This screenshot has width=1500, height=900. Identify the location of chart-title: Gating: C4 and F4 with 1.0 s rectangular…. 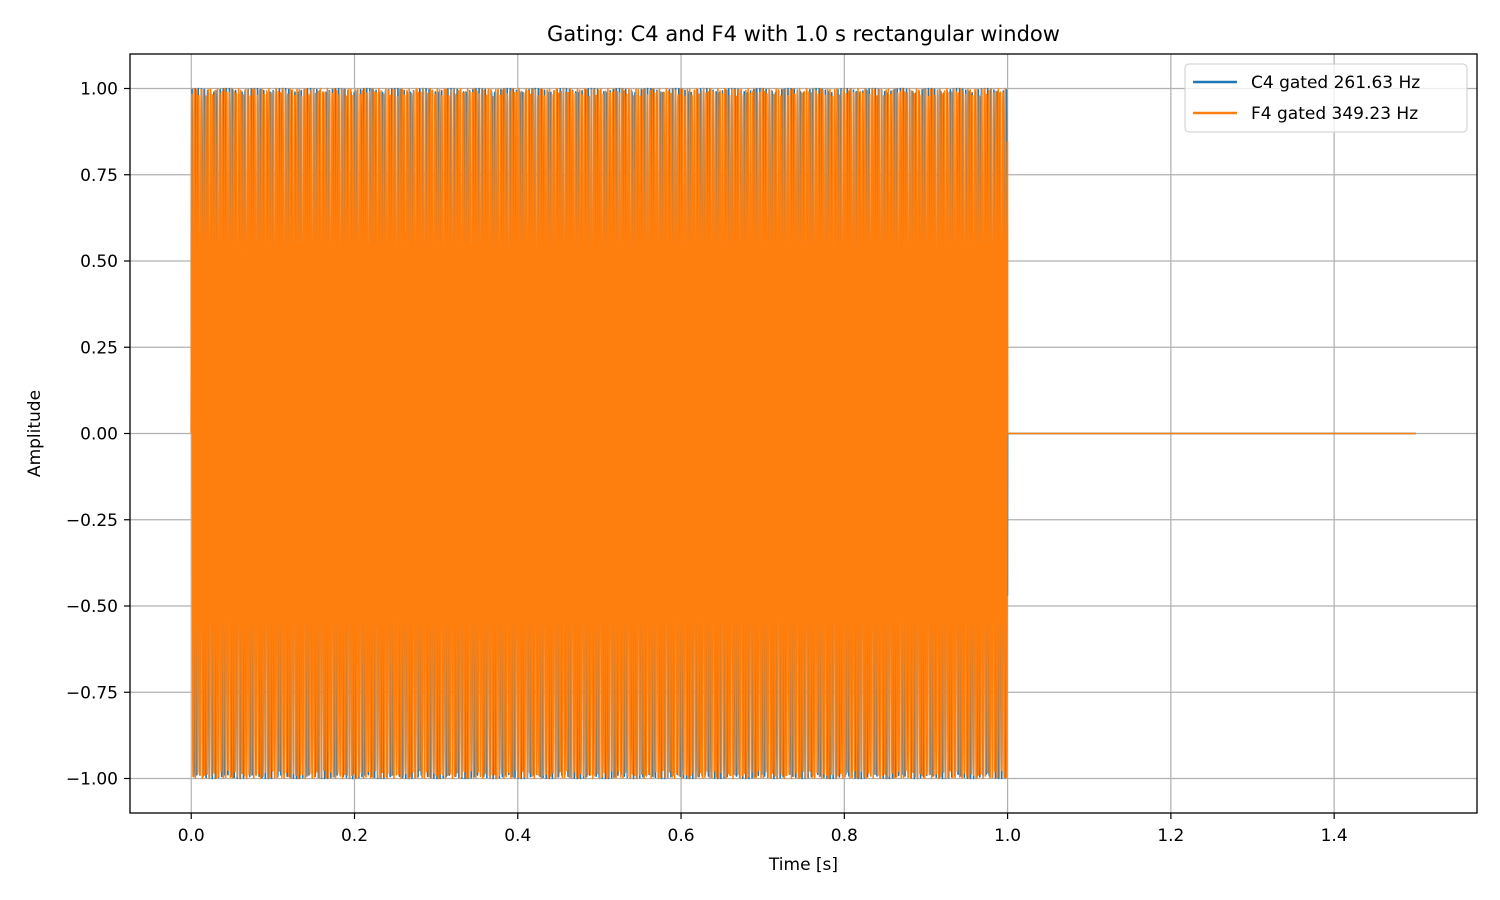
(803, 34).